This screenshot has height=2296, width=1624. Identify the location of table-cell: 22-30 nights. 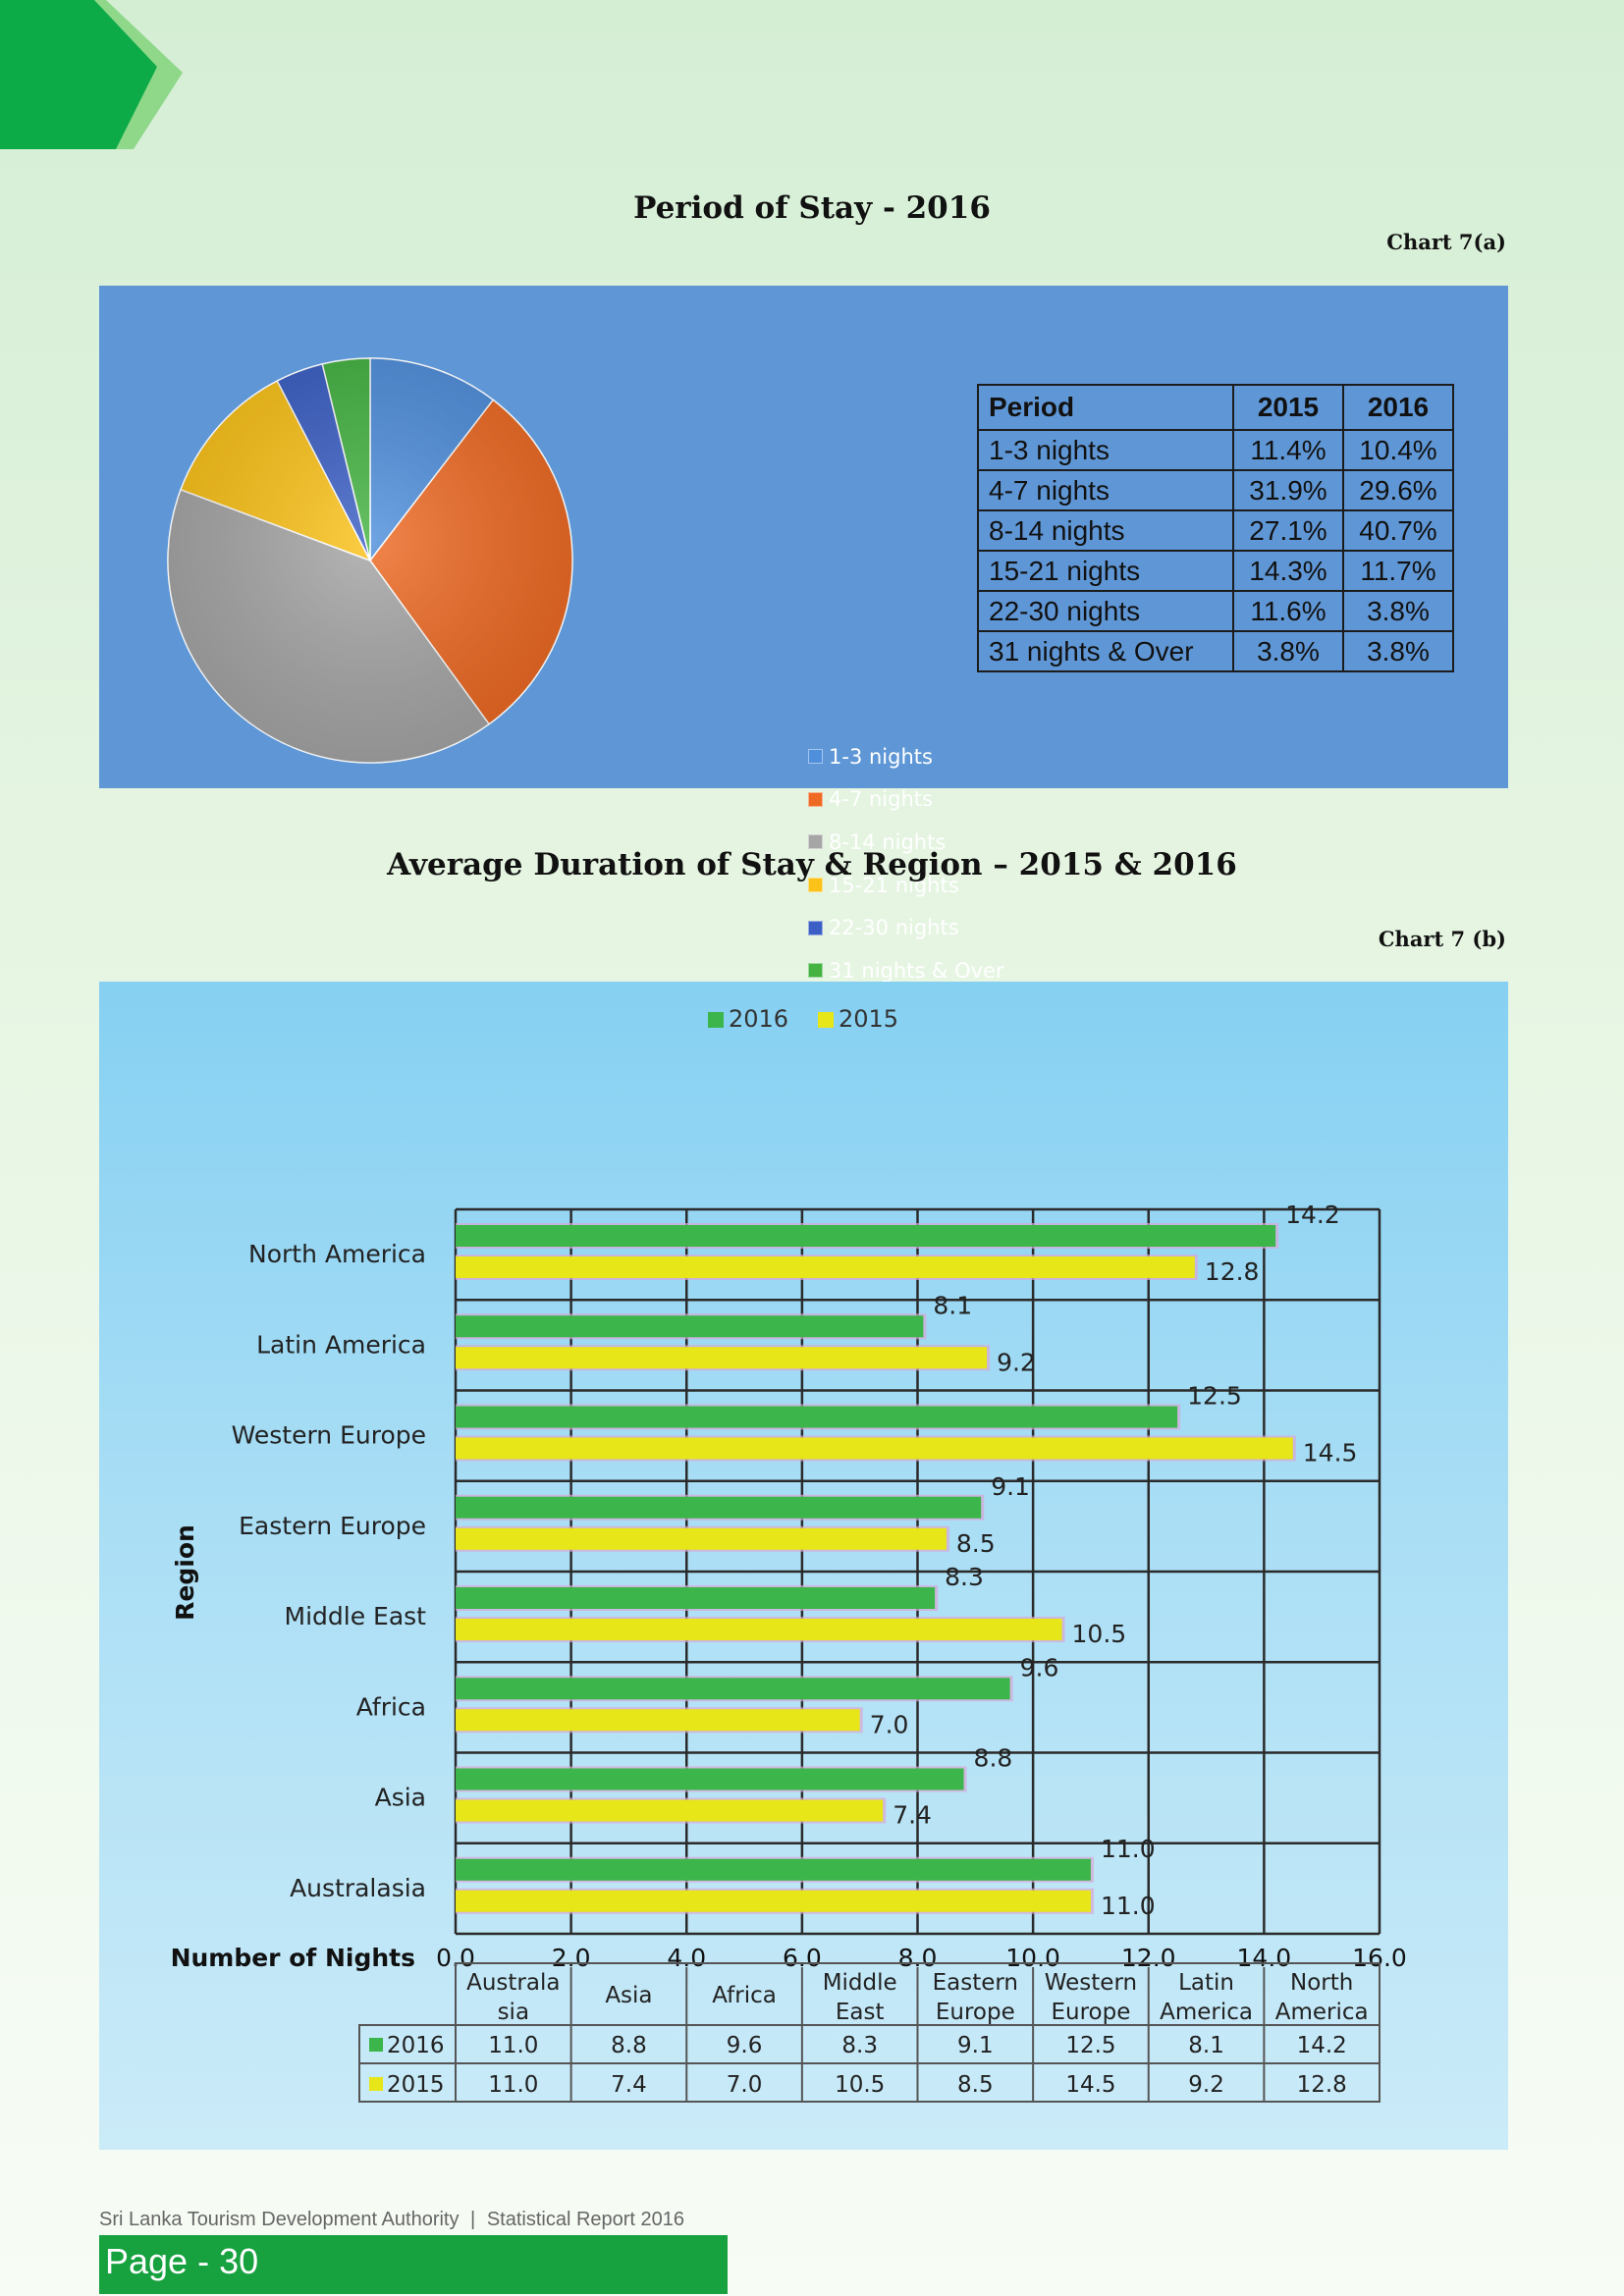
(1105, 611).